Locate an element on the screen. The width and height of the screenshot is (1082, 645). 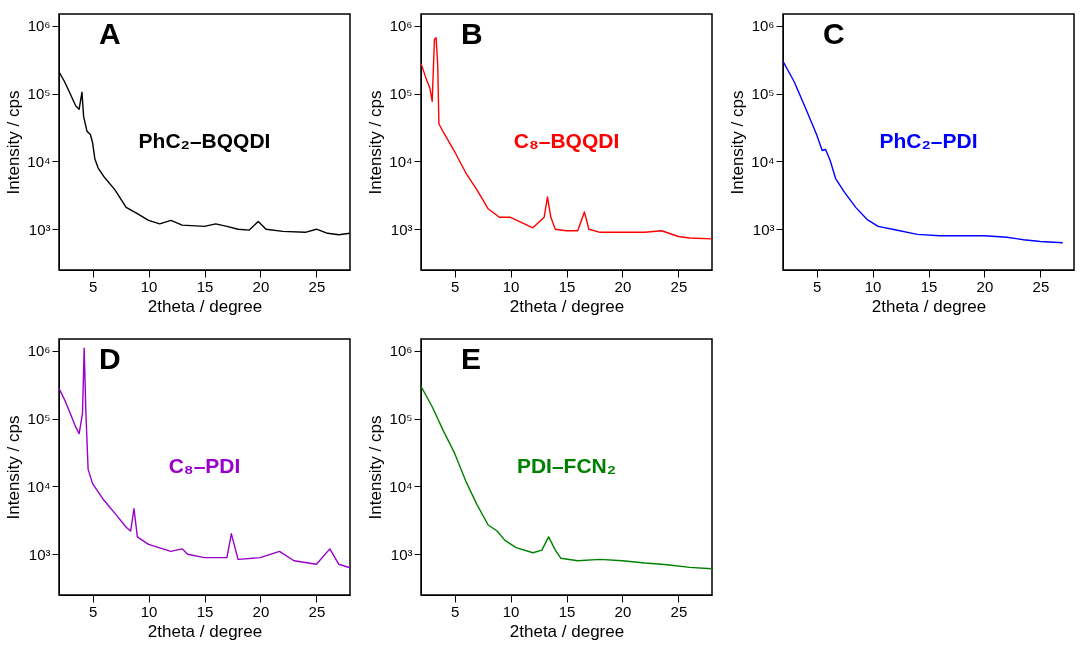
chart-title: E is located at coordinates (471, 358).